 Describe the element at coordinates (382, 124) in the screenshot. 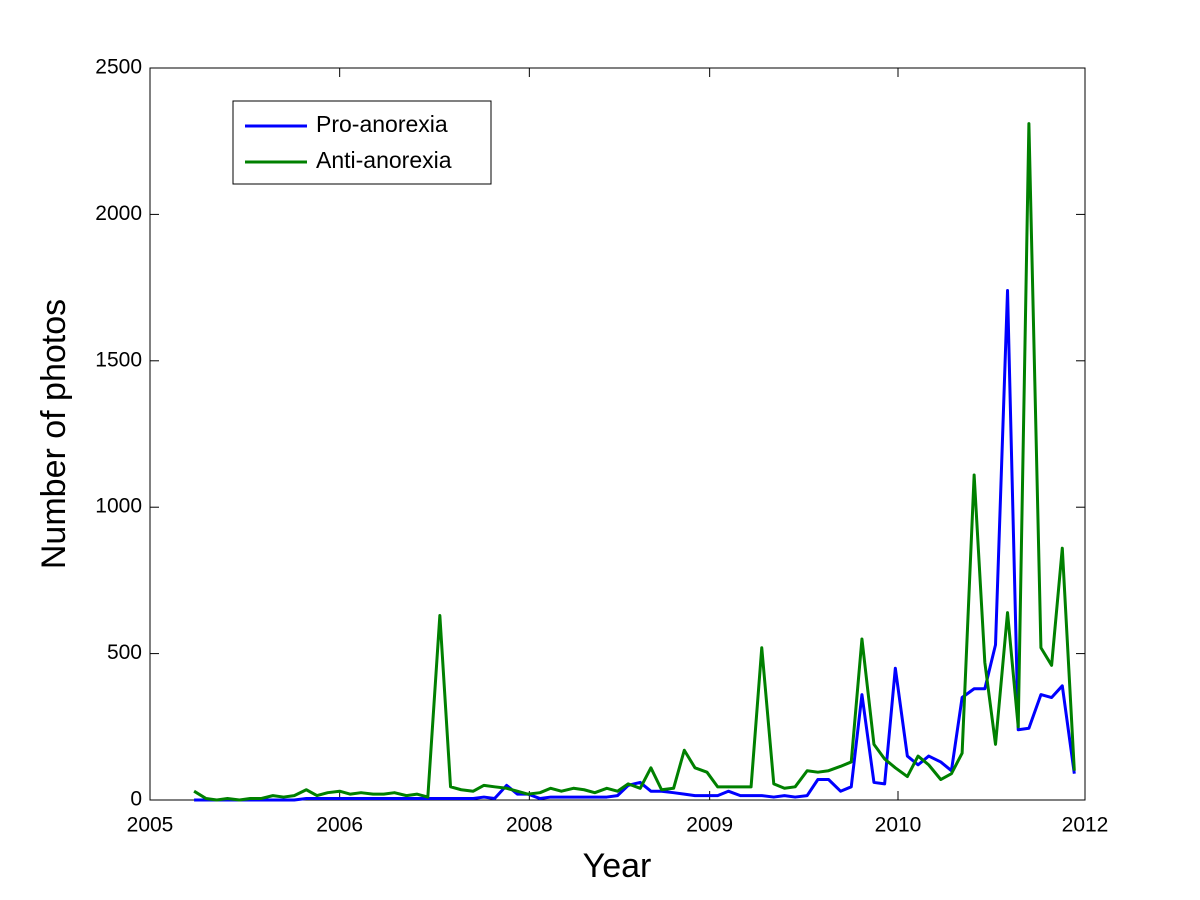

I see `legend-label: Pro-anorexia` at that location.